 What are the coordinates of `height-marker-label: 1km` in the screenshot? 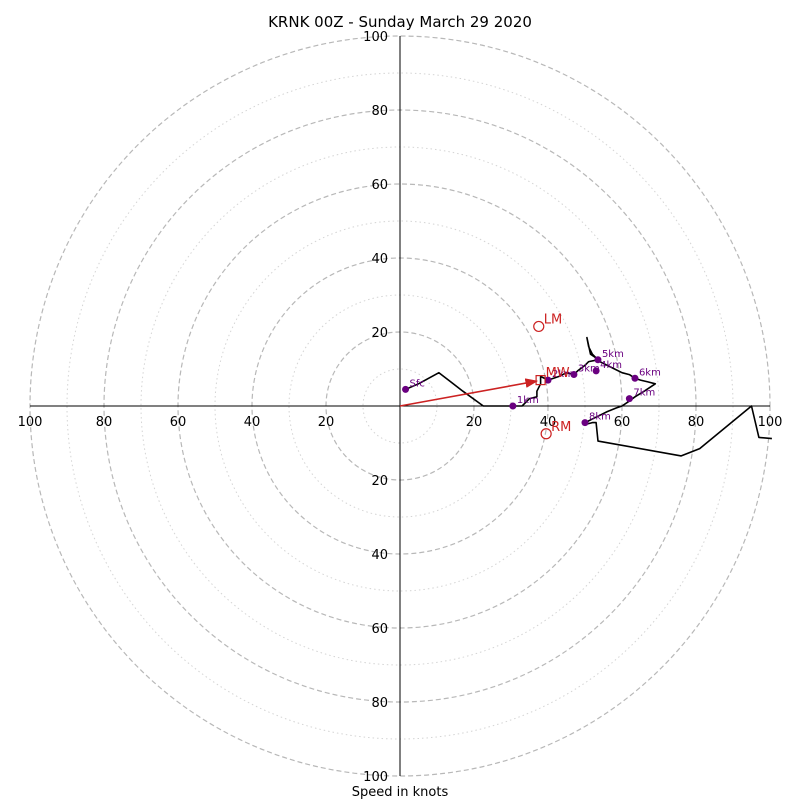 It's located at (528, 400).